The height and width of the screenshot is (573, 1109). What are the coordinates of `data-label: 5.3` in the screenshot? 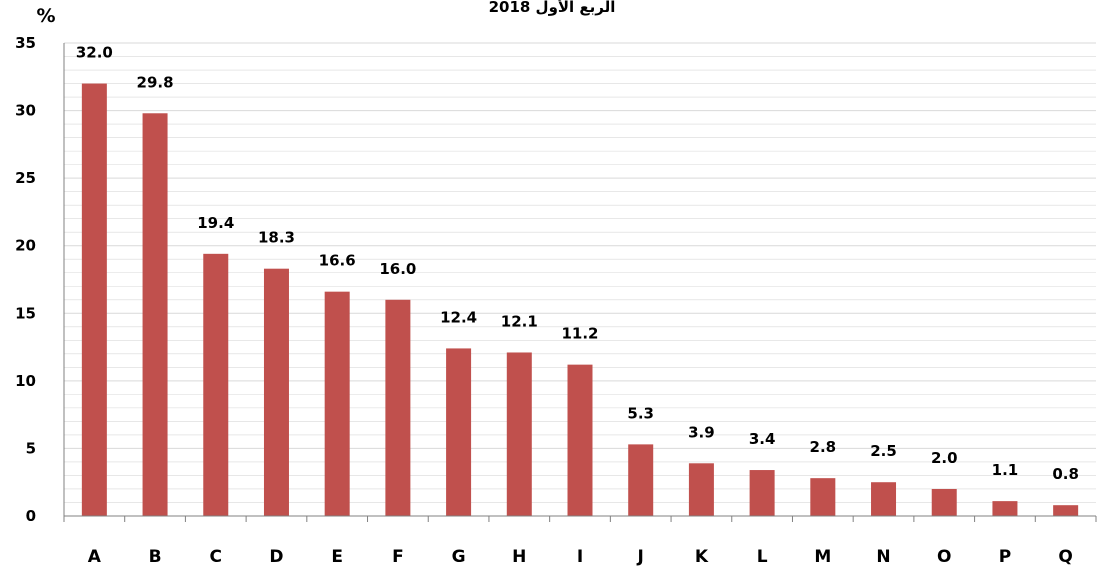 It's located at (640, 413).